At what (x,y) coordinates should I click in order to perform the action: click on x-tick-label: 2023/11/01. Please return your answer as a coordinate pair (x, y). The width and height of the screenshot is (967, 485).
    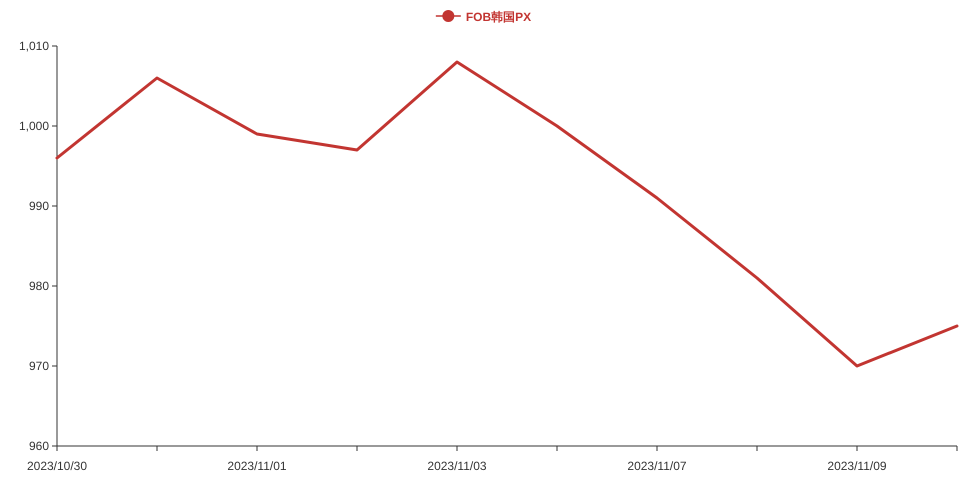
    Looking at the image, I should click on (257, 466).